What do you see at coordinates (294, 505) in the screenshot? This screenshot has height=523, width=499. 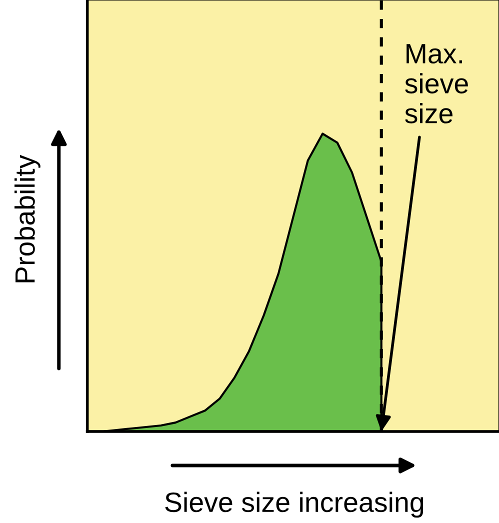 I see `x-axis-title: Sieve size increasing` at bounding box center [294, 505].